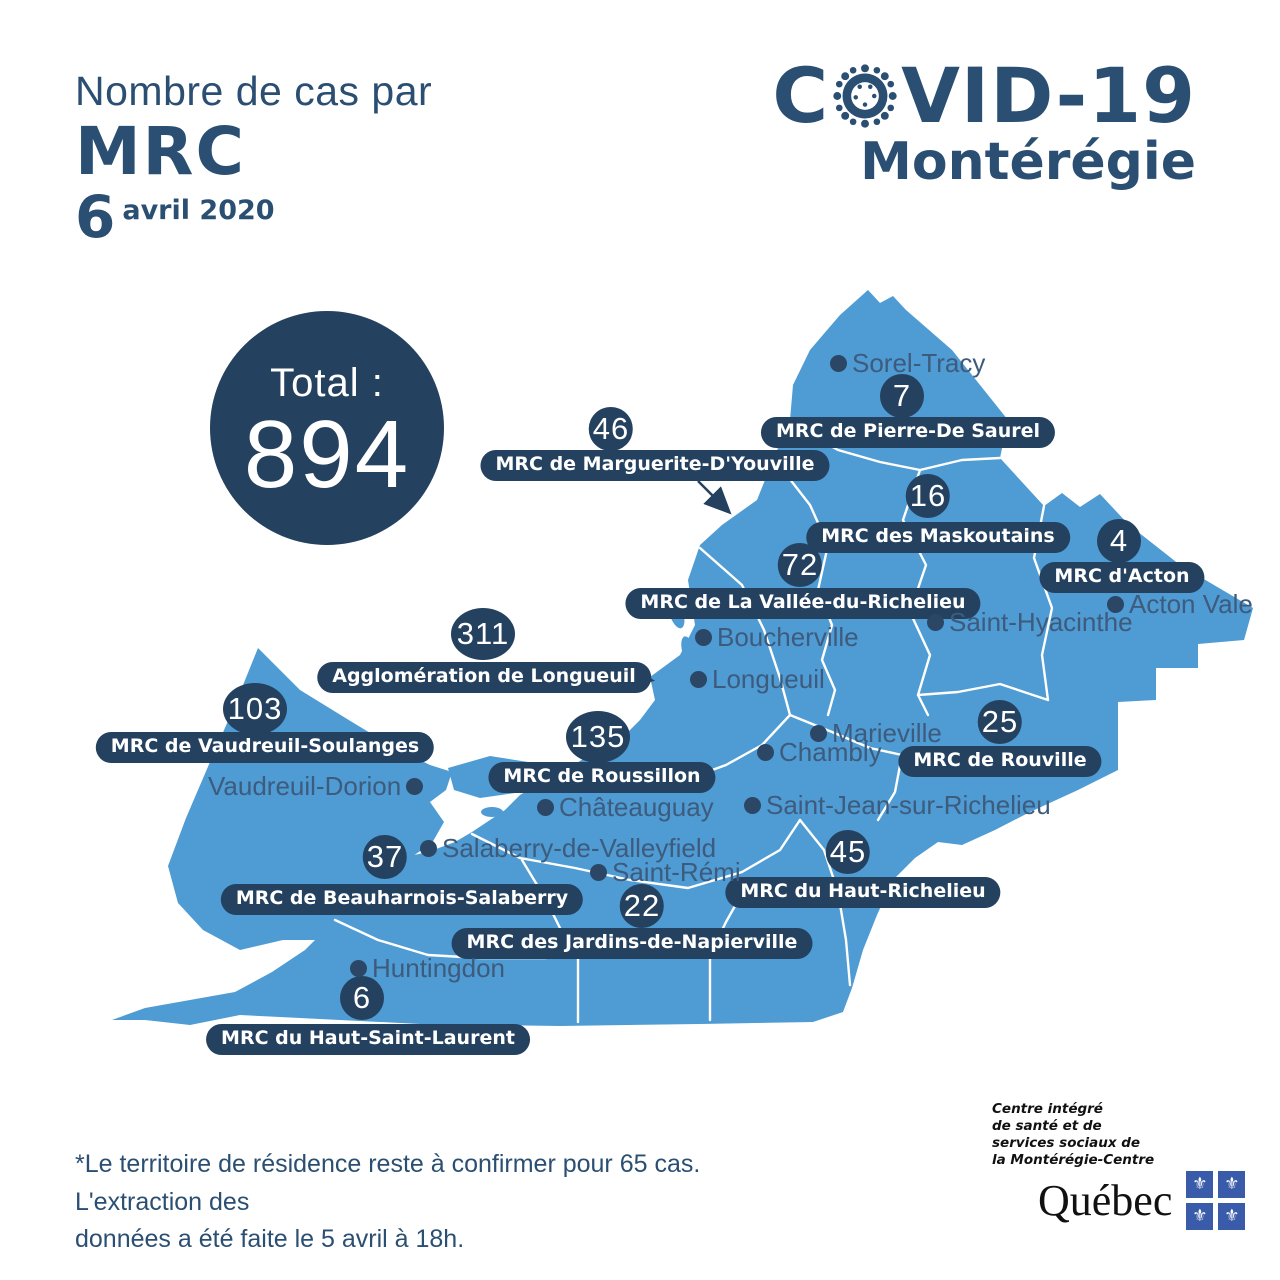  I want to click on city-label: Marieville, so click(876, 733).